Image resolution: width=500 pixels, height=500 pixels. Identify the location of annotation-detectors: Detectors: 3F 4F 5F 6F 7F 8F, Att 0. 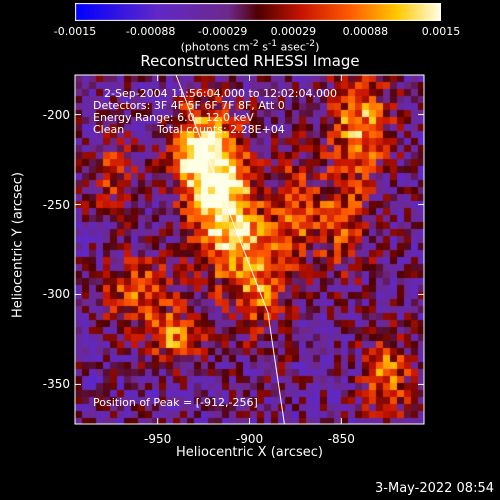
(189, 105).